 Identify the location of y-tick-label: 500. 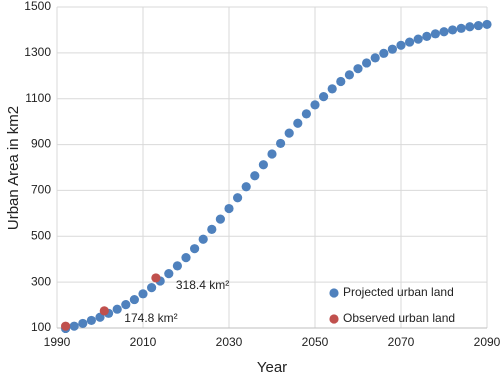
(41, 235).